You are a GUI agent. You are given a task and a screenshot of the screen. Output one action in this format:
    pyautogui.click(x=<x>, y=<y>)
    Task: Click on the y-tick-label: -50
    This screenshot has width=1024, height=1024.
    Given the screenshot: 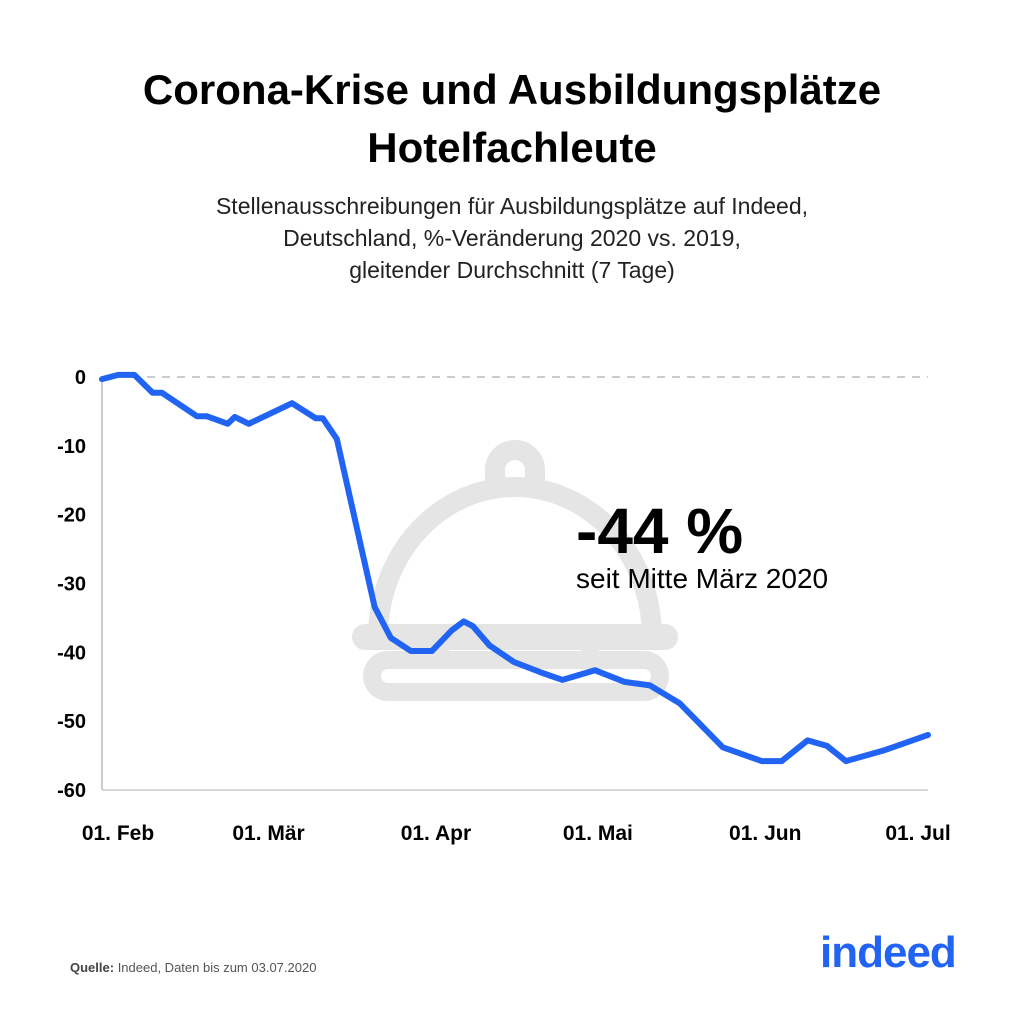 What is the action you would take?
    pyautogui.click(x=71, y=722)
    